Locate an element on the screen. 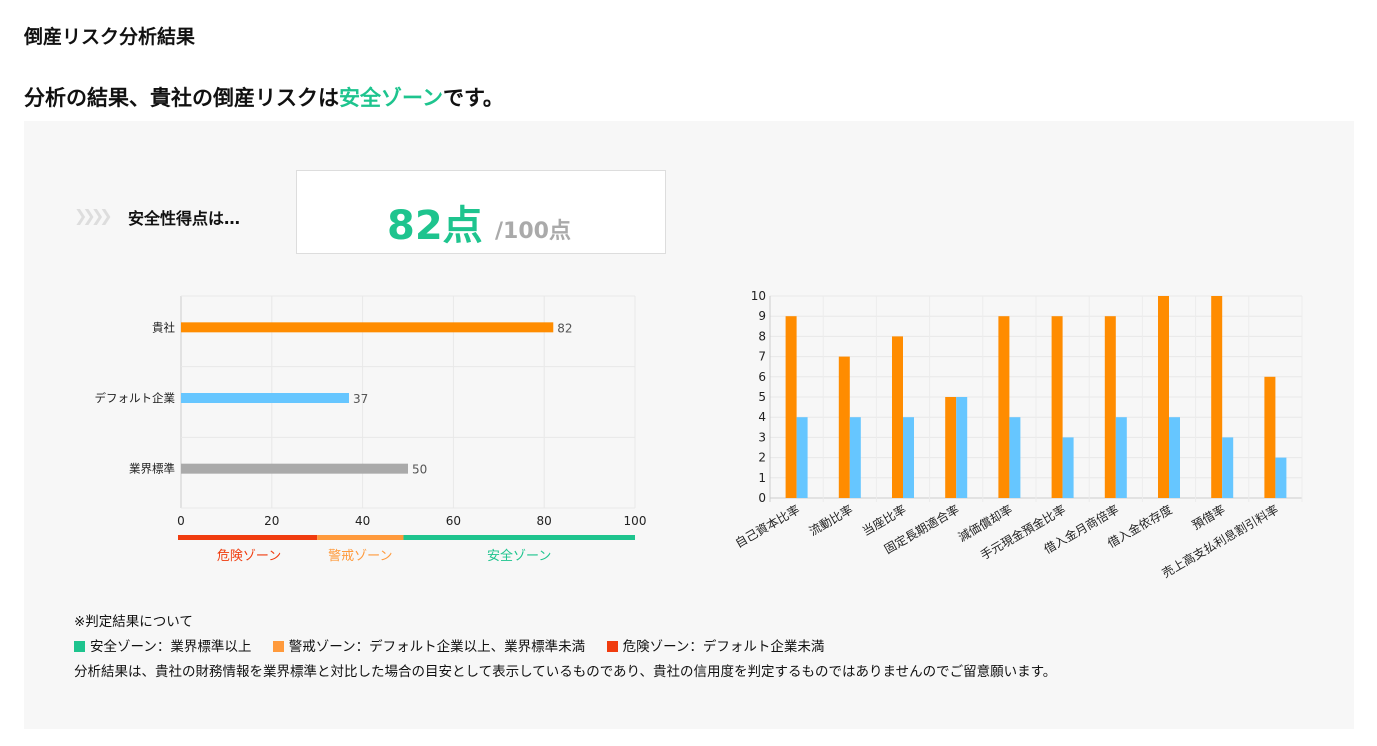  y-tick-label: 2 is located at coordinates (762, 458).